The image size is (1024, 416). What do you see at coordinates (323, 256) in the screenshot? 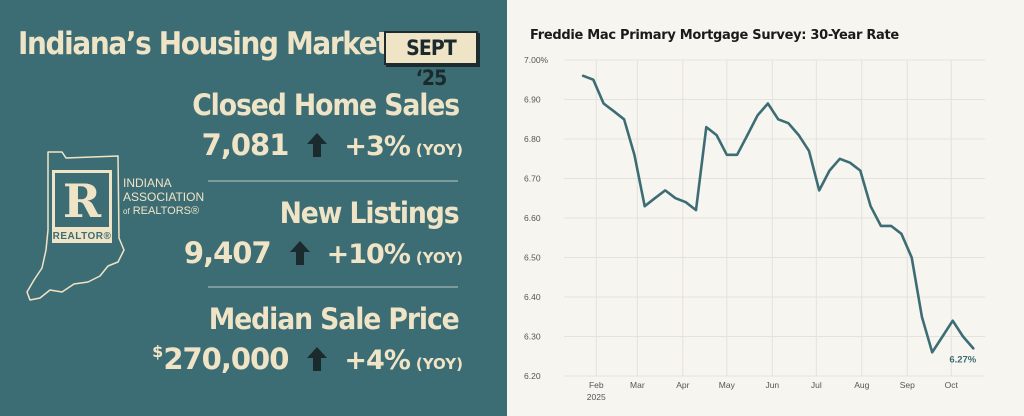
I see `metric-row-new-listings: 9,407 +10% (YOY)` at bounding box center [323, 256].